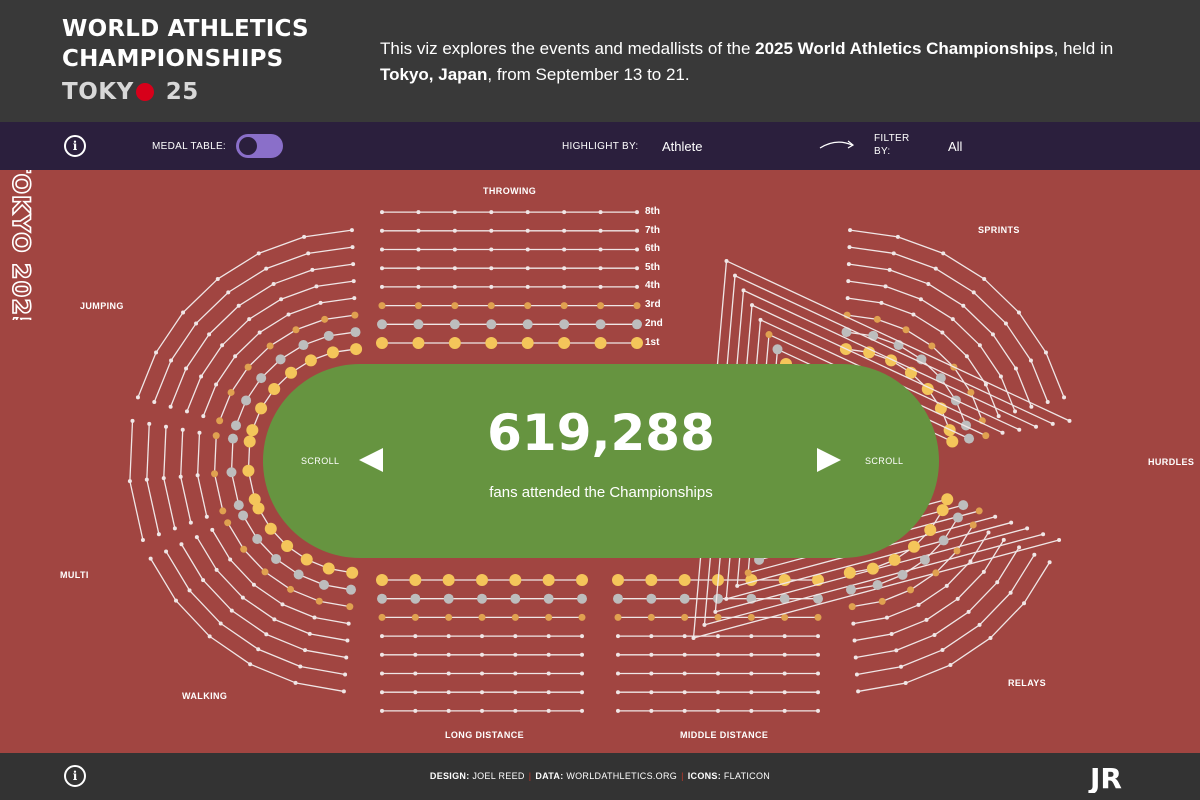 The image size is (1200, 800). What do you see at coordinates (259, 146) in the screenshot?
I see `medal-table-toggle` at bounding box center [259, 146].